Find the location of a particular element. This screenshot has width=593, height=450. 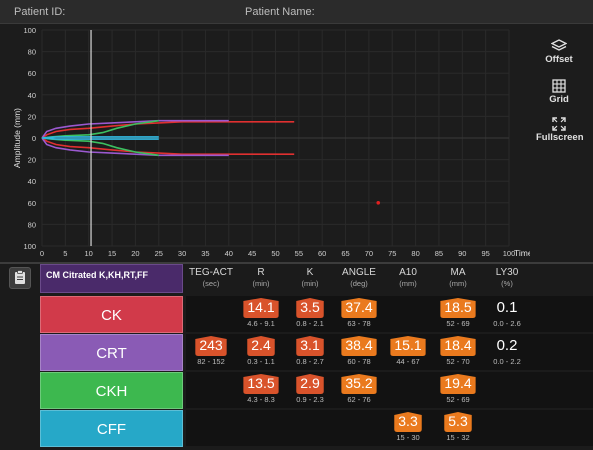

result-cell: 3.1 0.8 - 2.7 is located at coordinates (310, 351).